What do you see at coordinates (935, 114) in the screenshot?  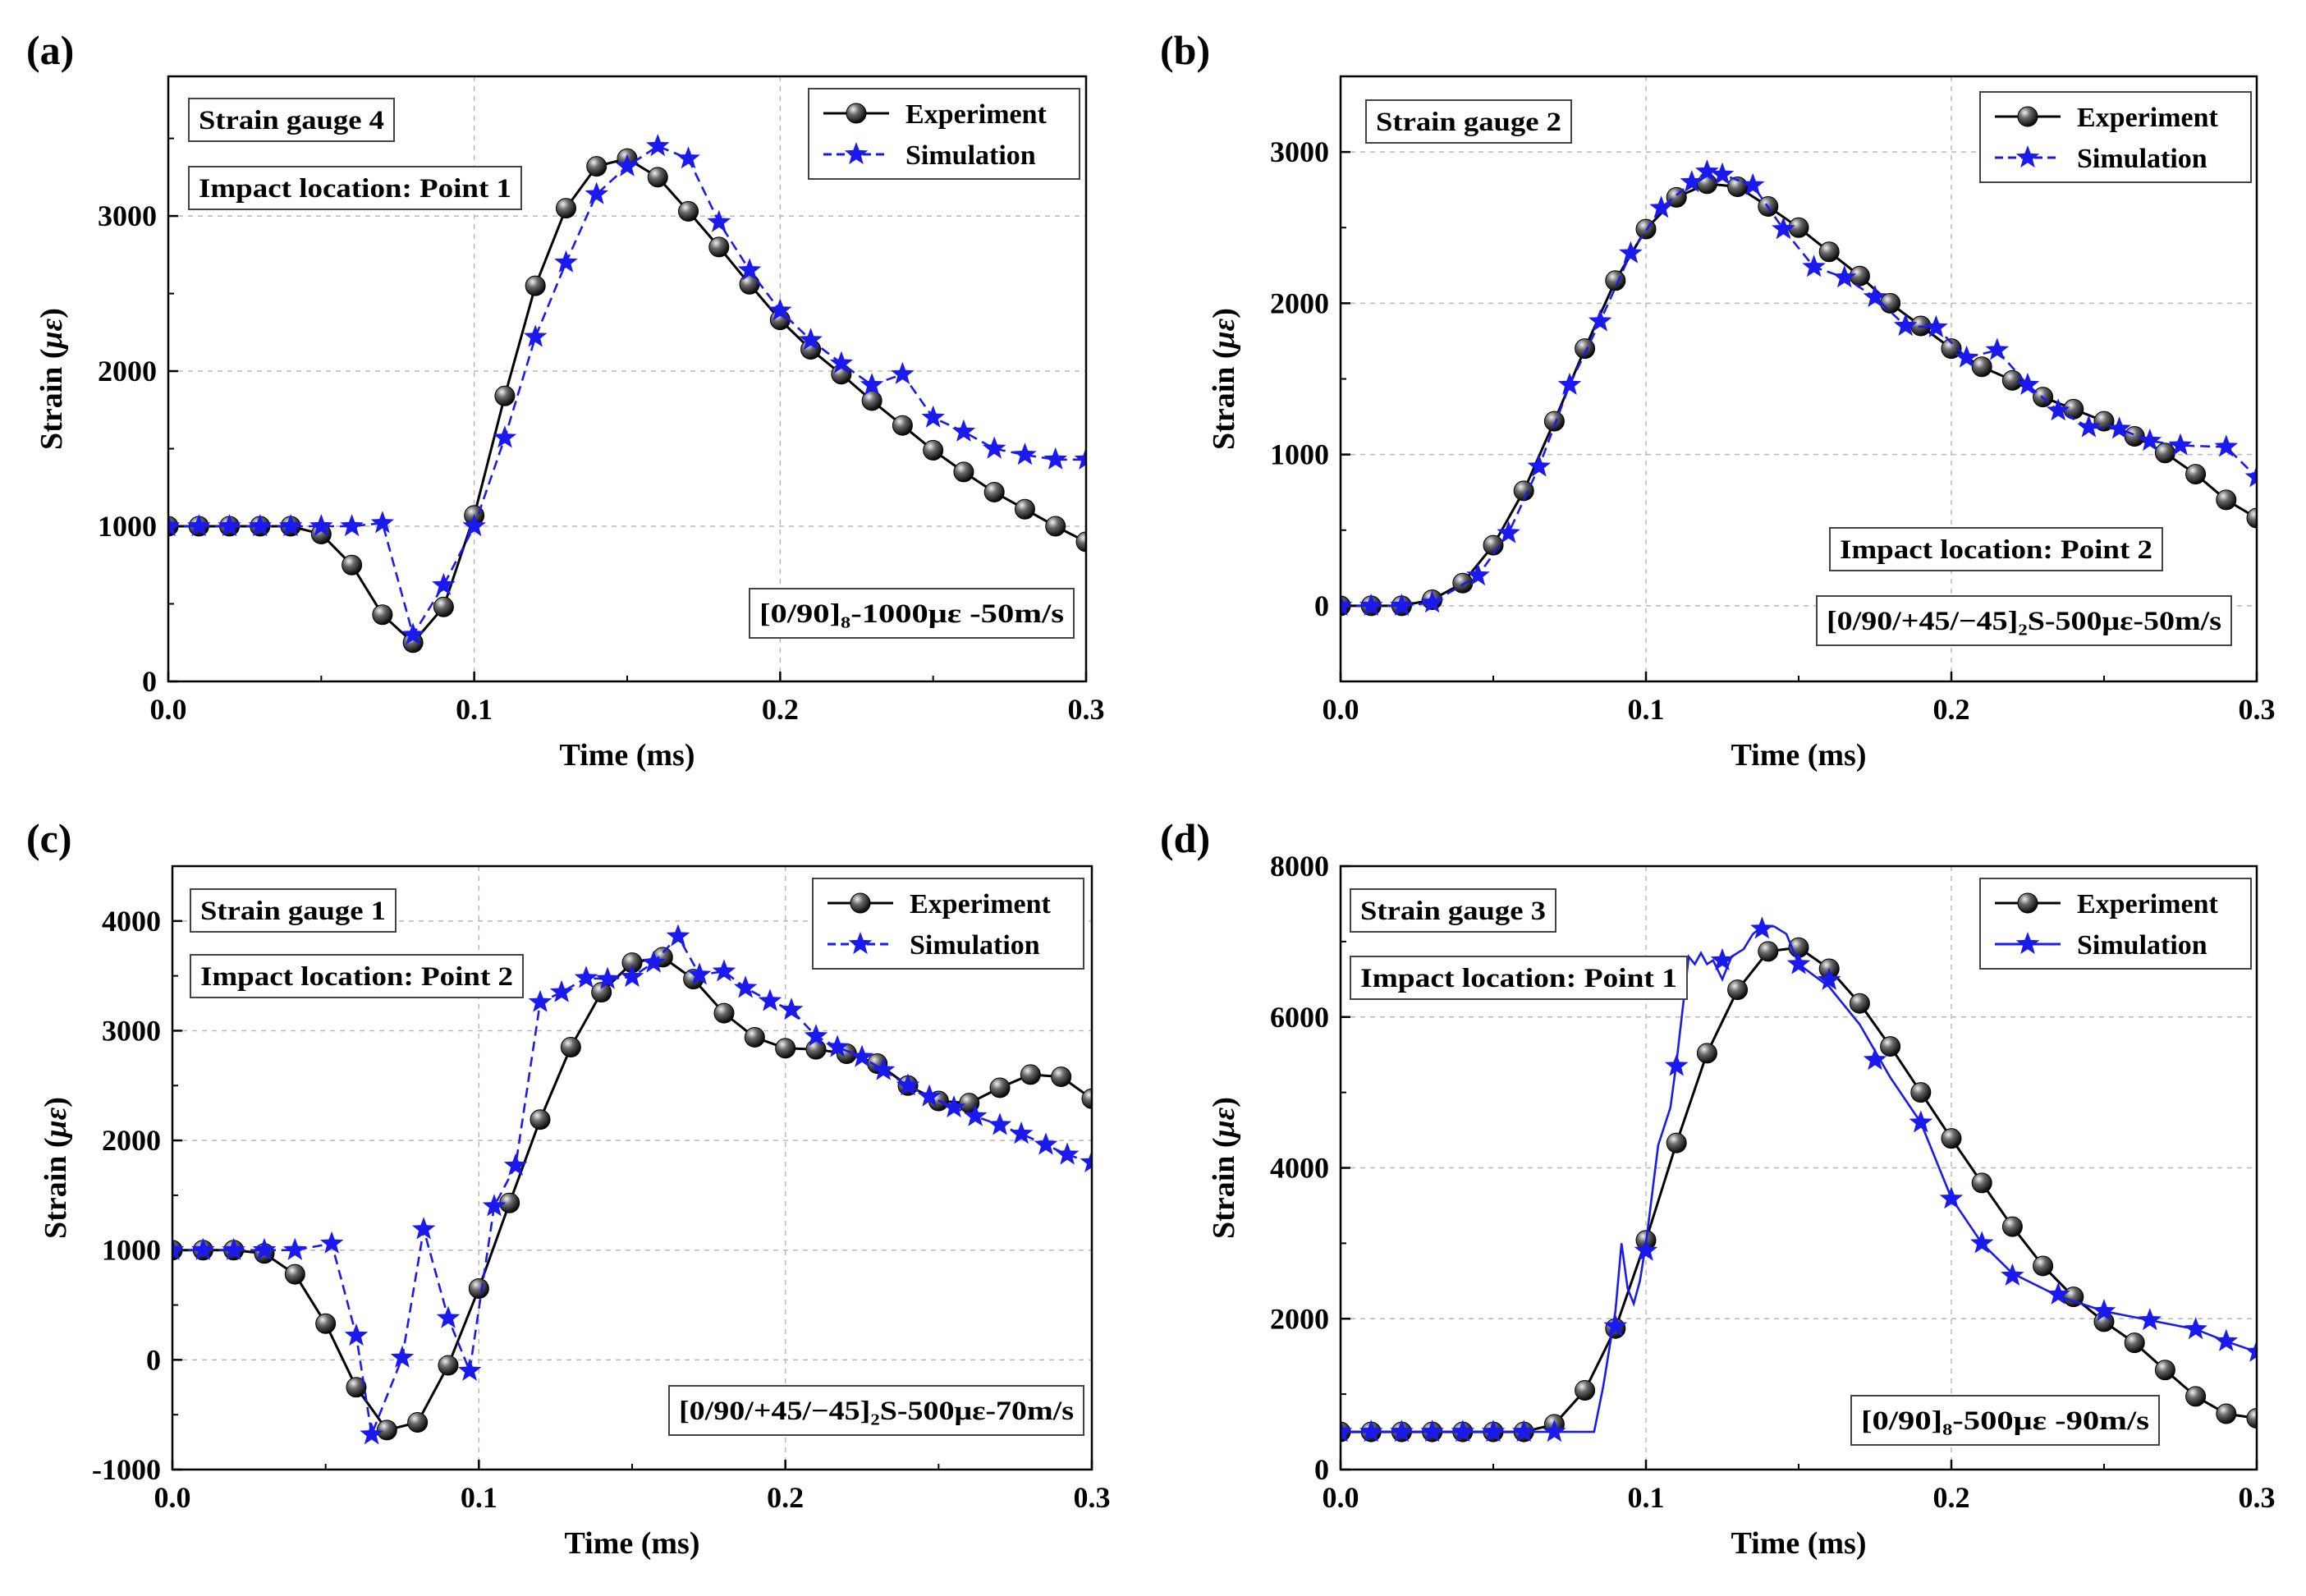 I see `legend-item-experiment: Experiment` at bounding box center [935, 114].